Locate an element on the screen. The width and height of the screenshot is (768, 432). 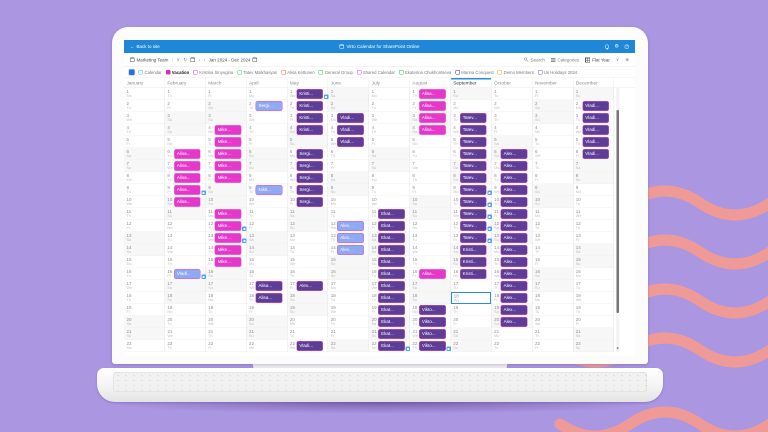
day-cell: 20 We is located at coordinates (552, 322).